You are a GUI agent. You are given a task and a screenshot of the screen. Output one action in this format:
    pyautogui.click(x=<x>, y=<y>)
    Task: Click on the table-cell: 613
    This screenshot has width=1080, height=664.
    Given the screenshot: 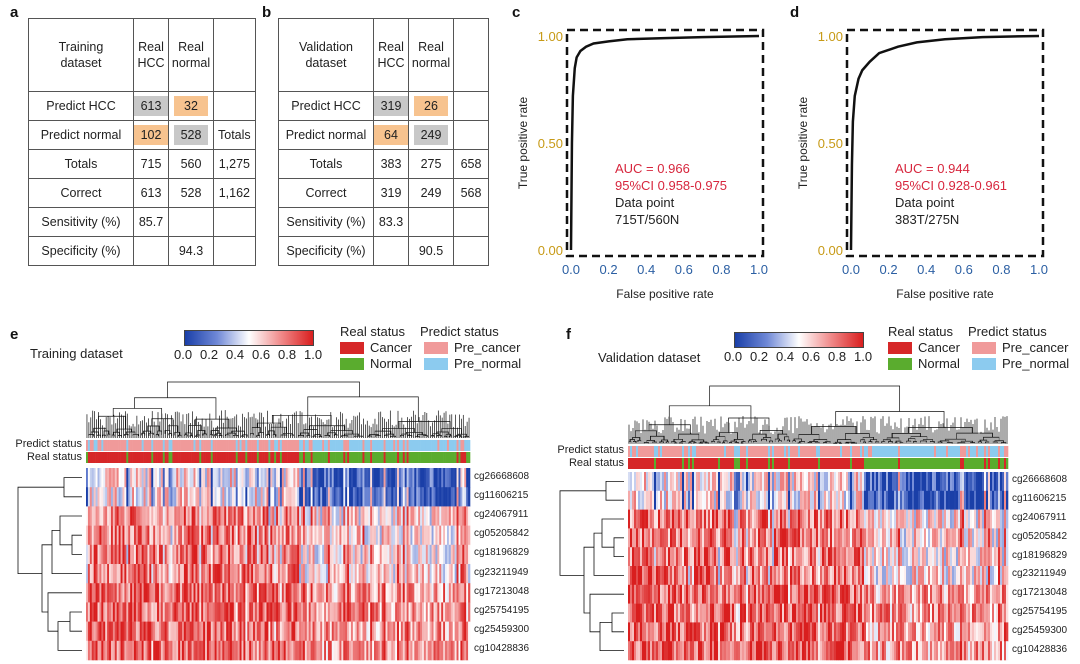 What is the action you would take?
    pyautogui.click(x=151, y=106)
    